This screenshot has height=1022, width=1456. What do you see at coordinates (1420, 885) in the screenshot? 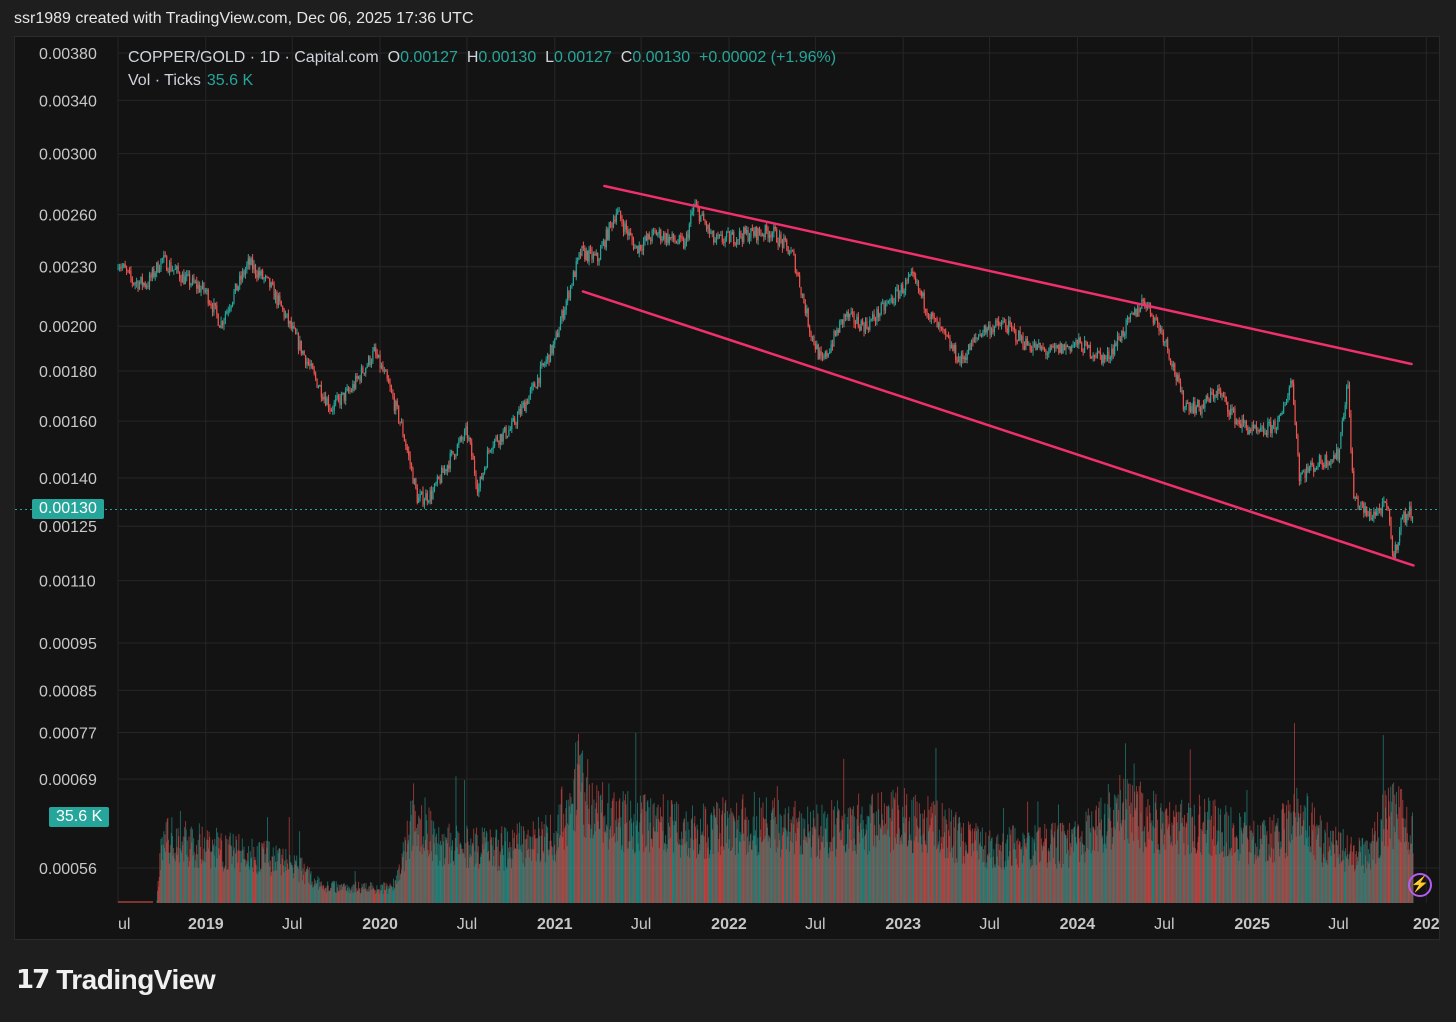
I see `lightning-icon: ⚡` at bounding box center [1420, 885].